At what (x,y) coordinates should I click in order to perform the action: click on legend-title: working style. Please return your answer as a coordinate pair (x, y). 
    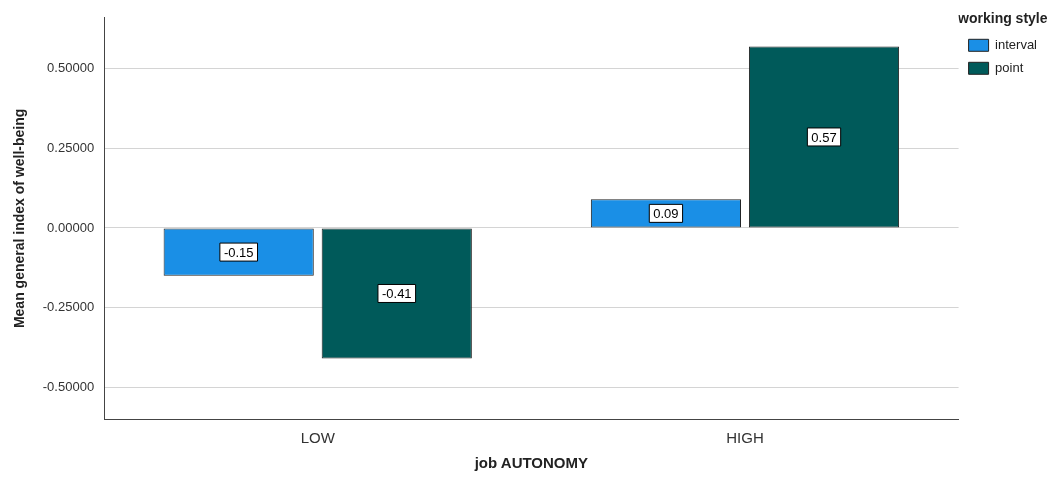
    Looking at the image, I should click on (1002, 17).